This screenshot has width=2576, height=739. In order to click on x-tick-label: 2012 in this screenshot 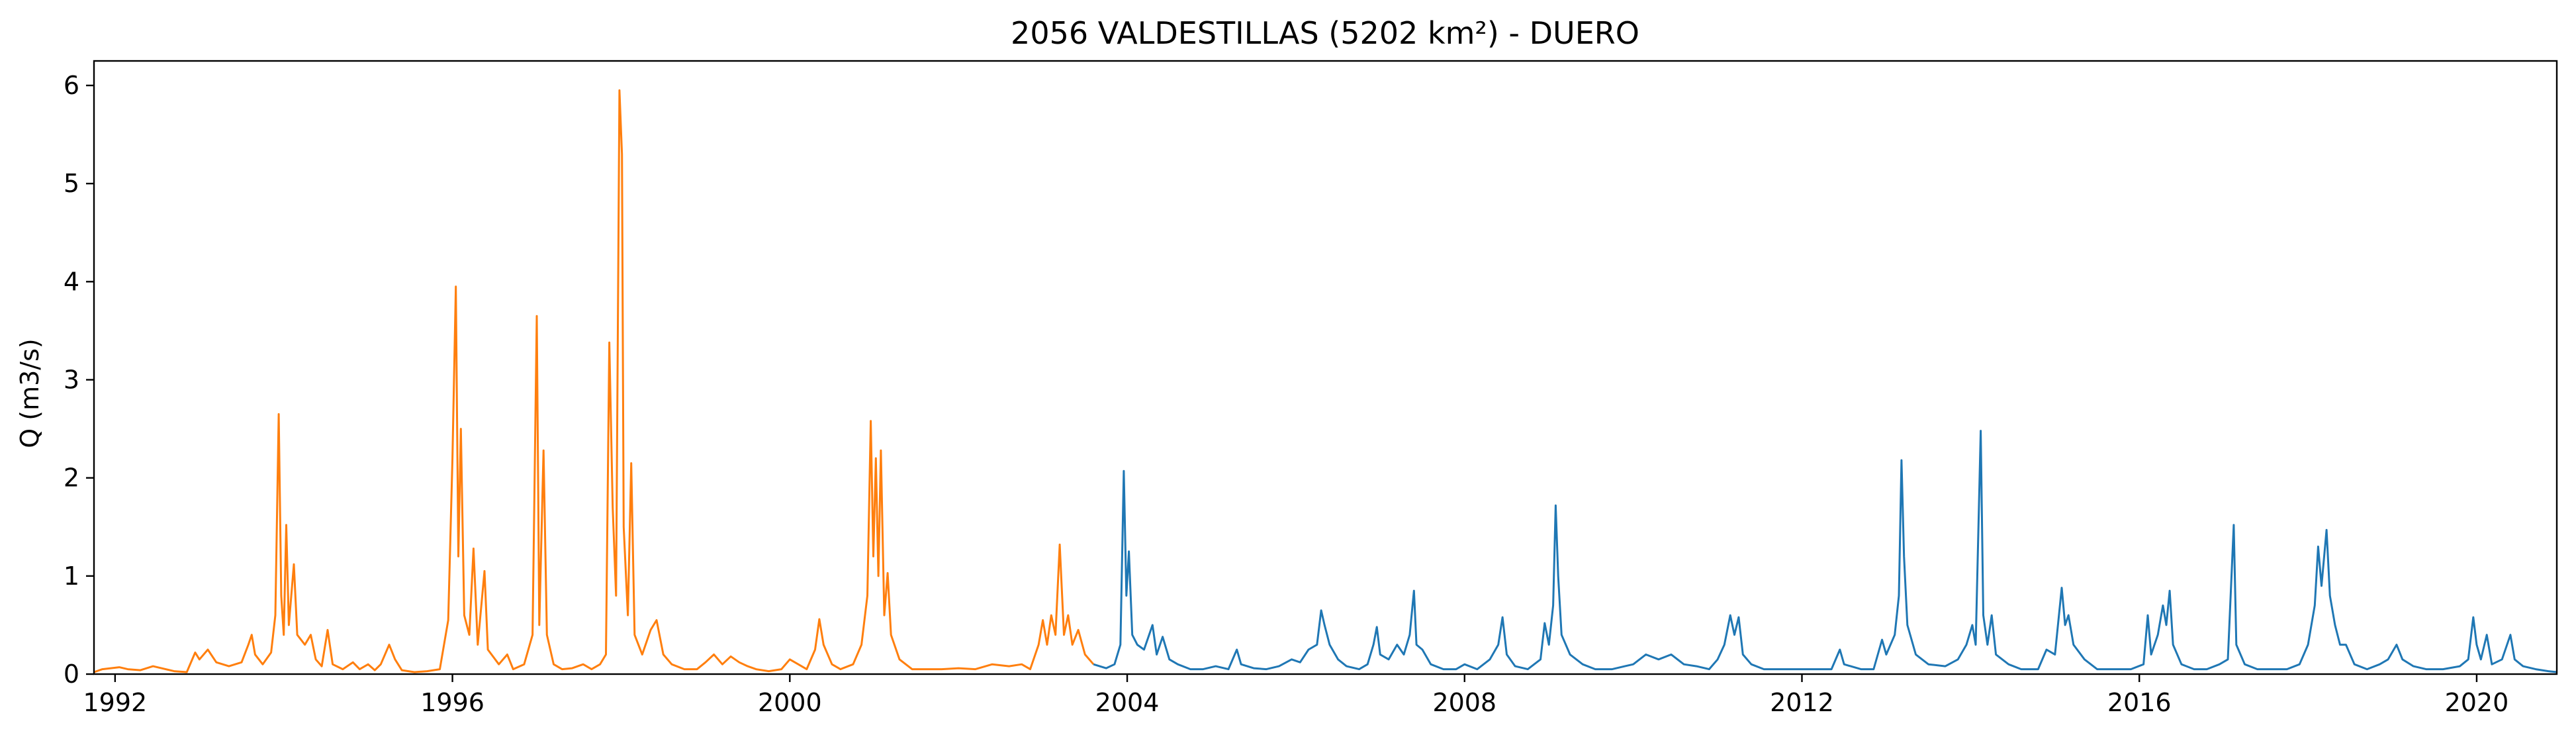, I will do `click(1802, 702)`.